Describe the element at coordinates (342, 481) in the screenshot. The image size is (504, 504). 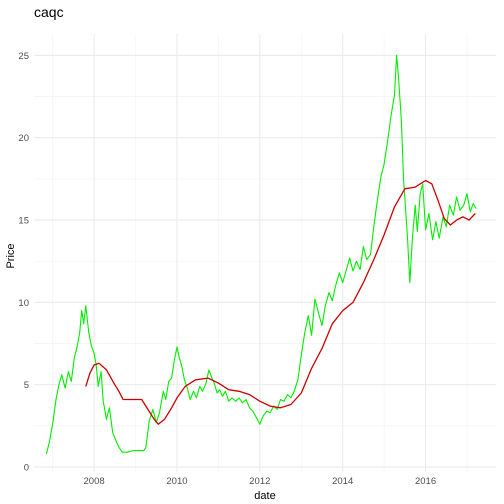
I see `x-tick-label: 2014` at that location.